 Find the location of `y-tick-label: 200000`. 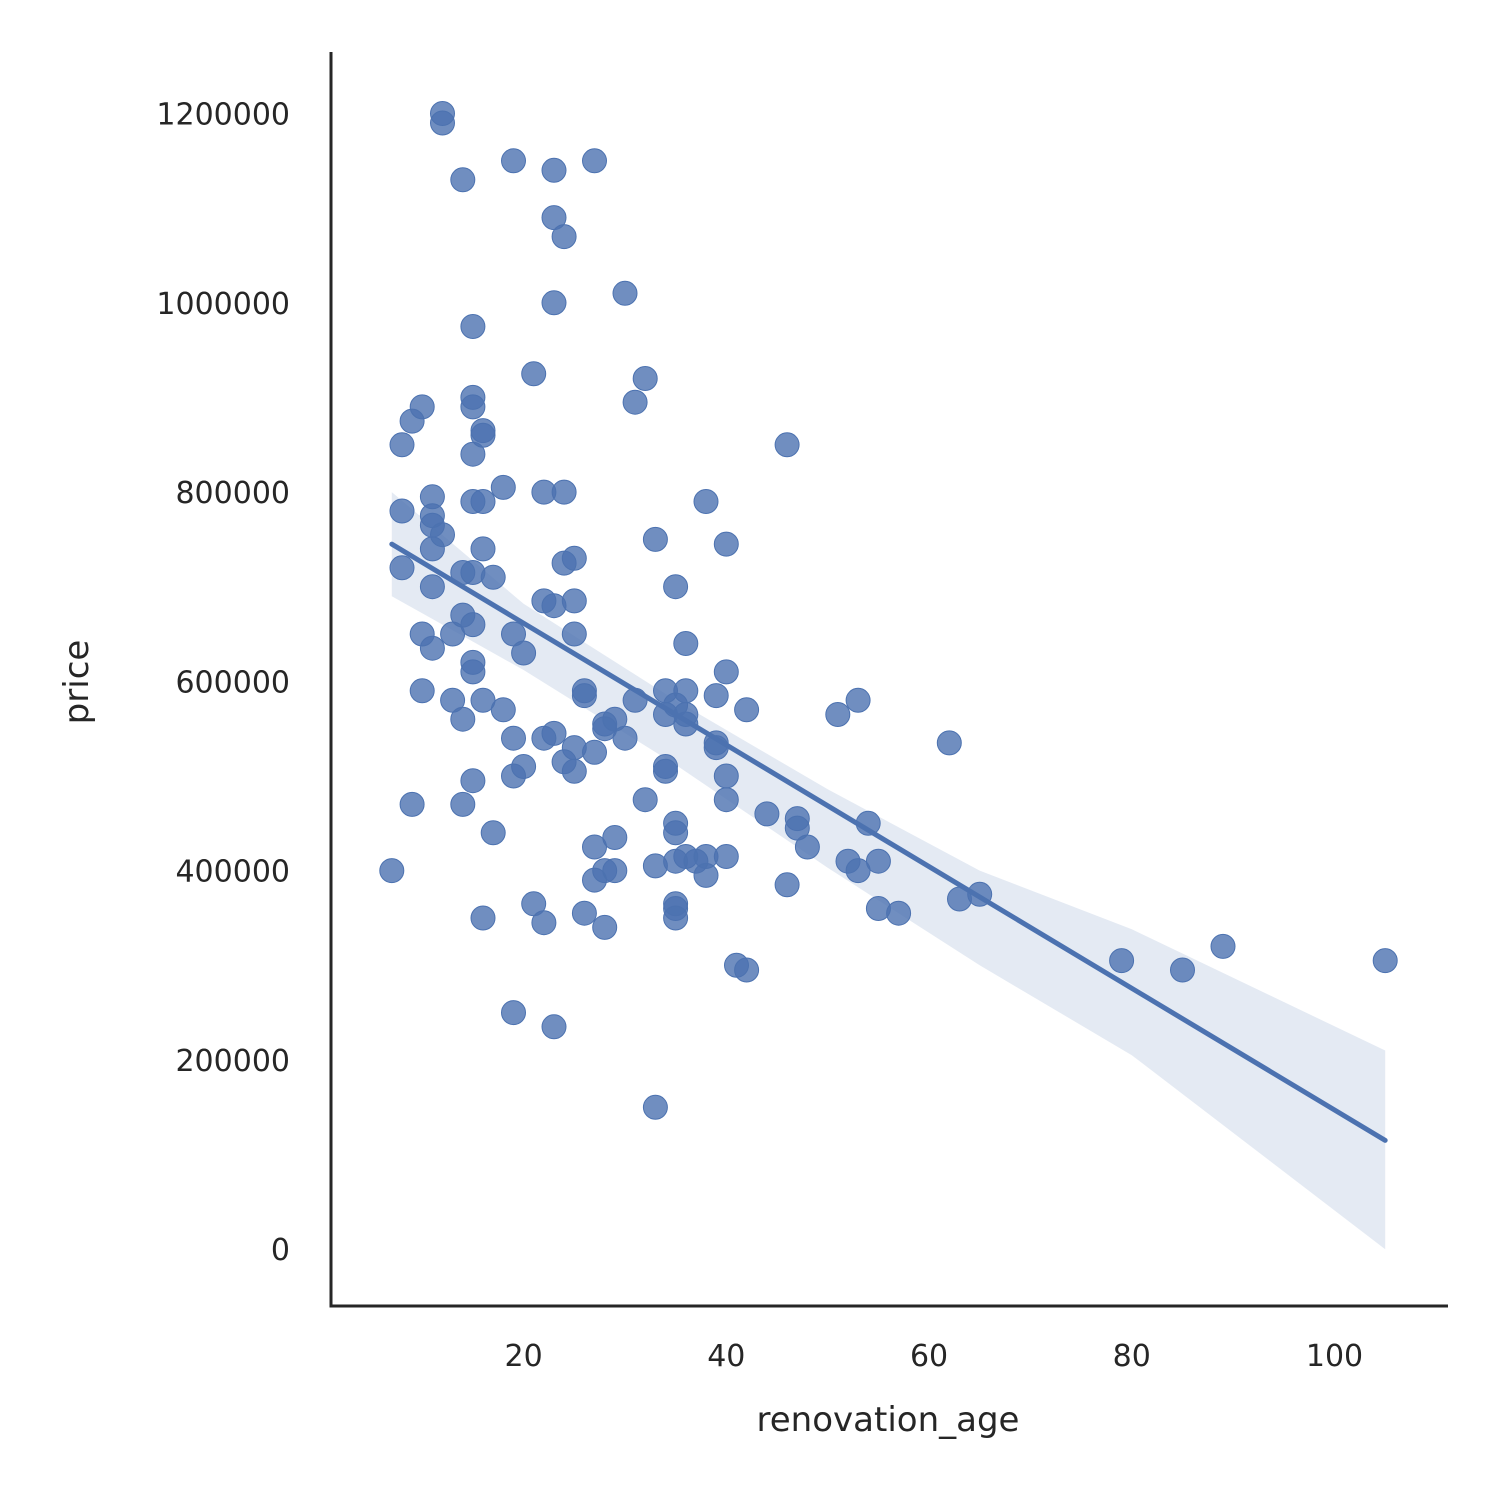

y-tick-label: 200000 is located at coordinates (232, 1061).